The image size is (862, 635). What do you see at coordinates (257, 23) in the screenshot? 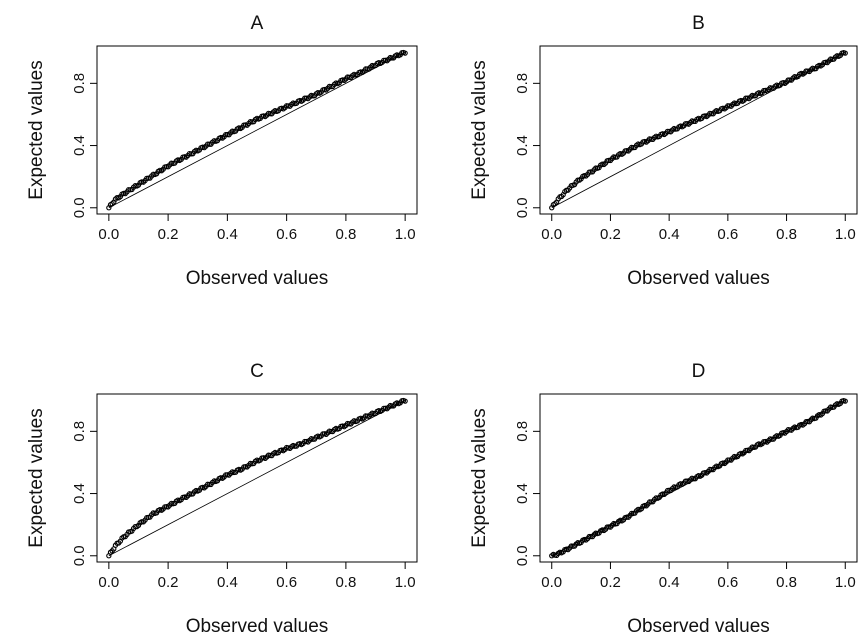
I see `chart-title: A` at bounding box center [257, 23].